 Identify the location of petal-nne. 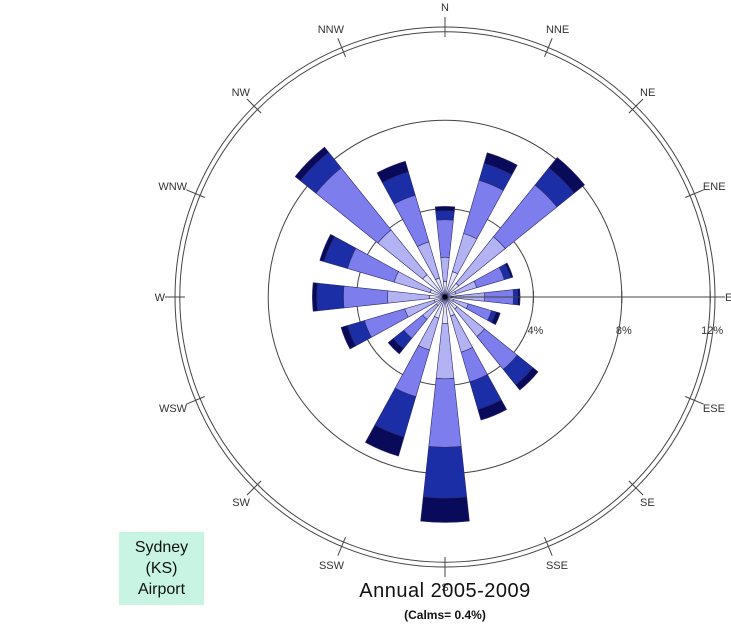
(481, 225).